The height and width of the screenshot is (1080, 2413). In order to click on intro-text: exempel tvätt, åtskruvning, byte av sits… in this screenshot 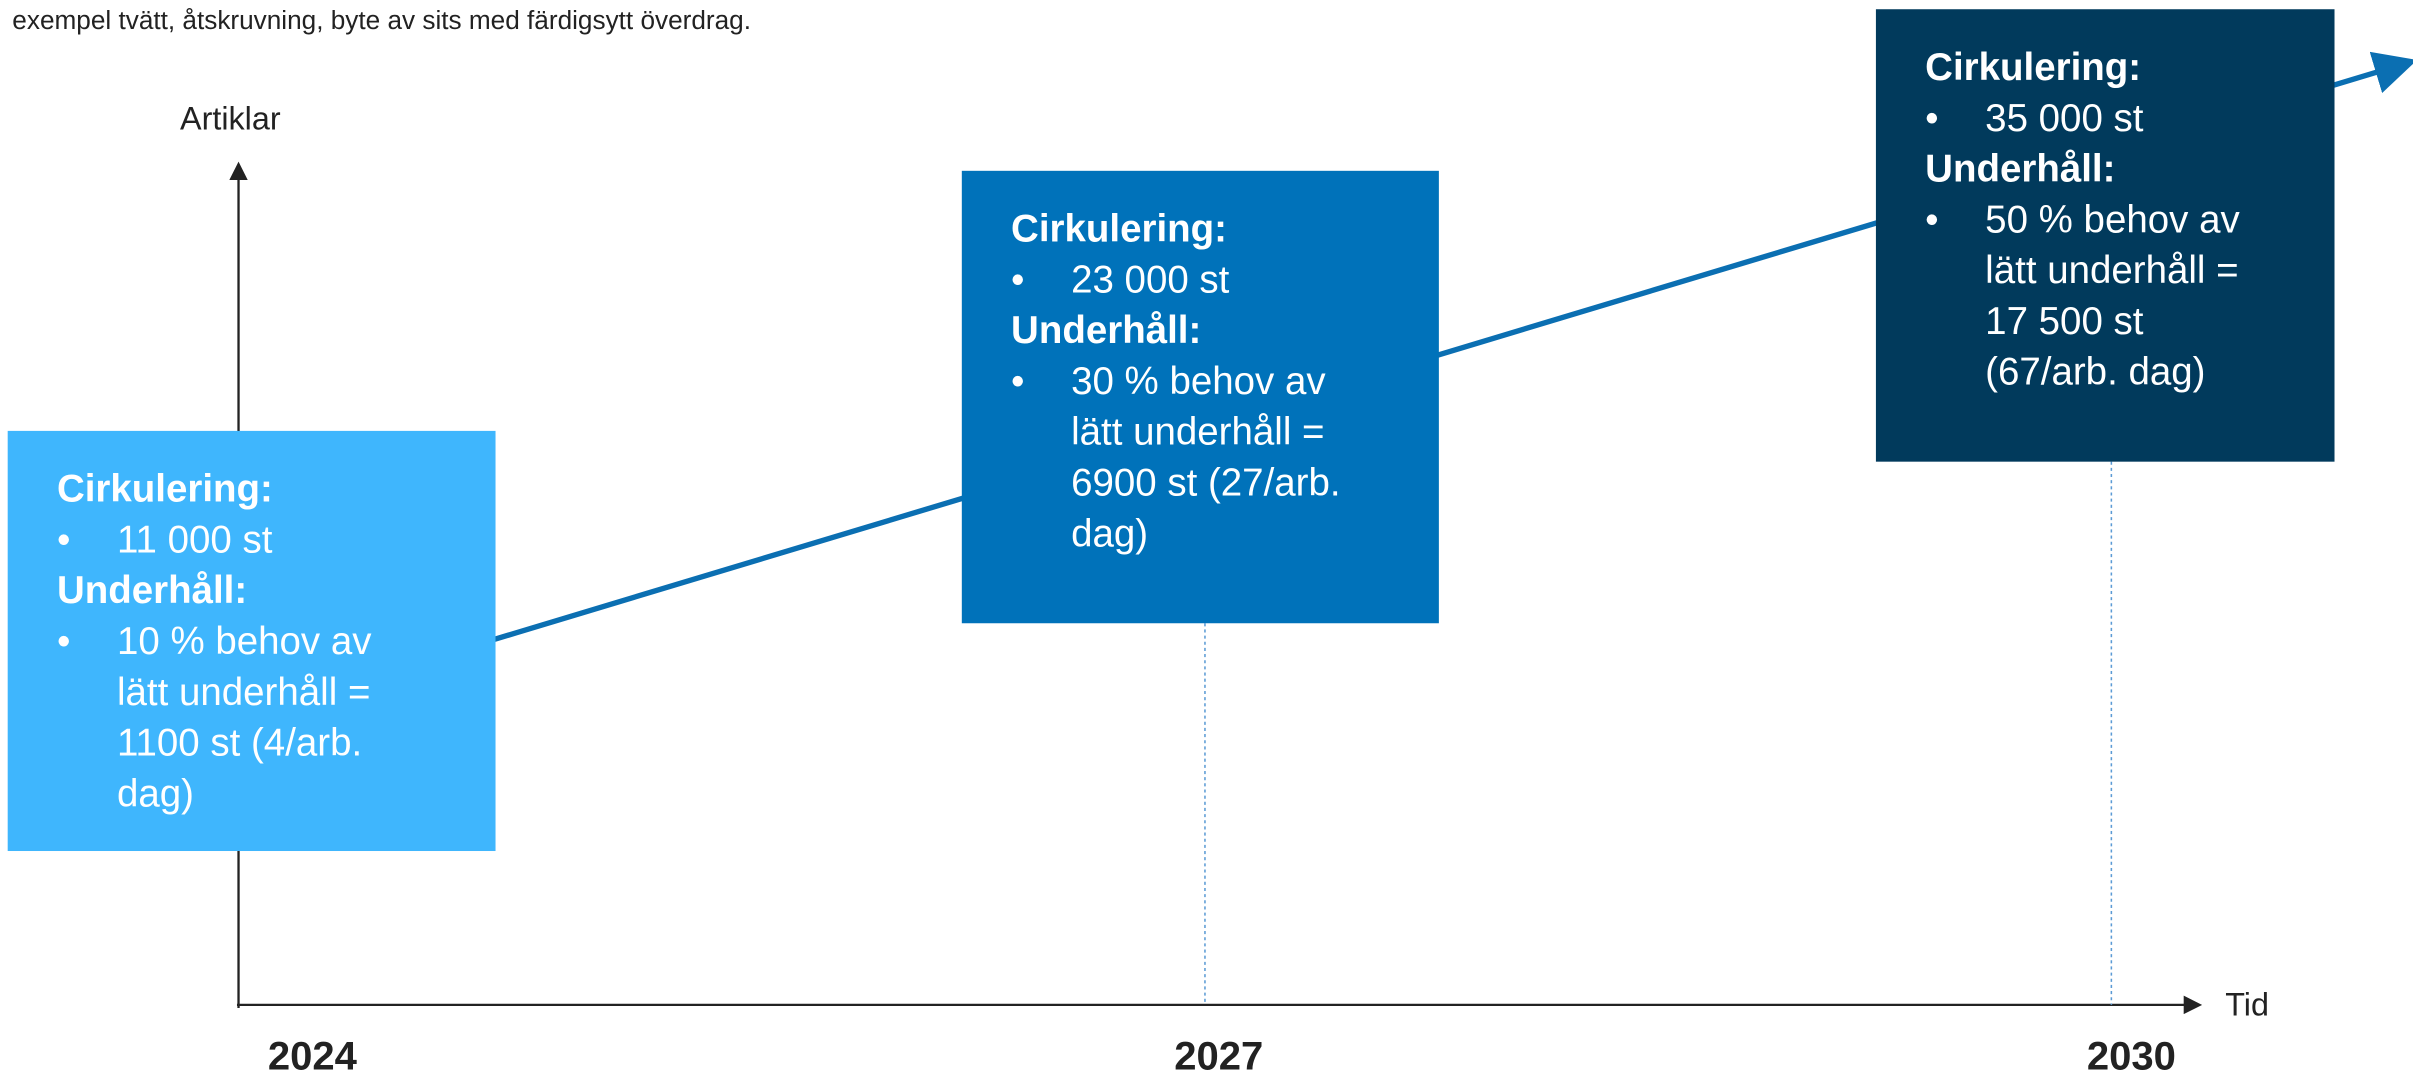, I will do `click(381, 21)`.